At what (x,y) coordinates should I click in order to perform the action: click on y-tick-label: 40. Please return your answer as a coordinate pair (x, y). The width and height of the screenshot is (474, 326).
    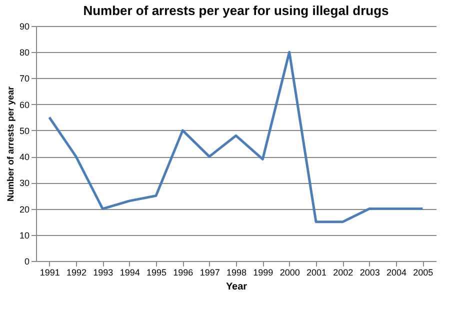
    Looking at the image, I should click on (24, 157).